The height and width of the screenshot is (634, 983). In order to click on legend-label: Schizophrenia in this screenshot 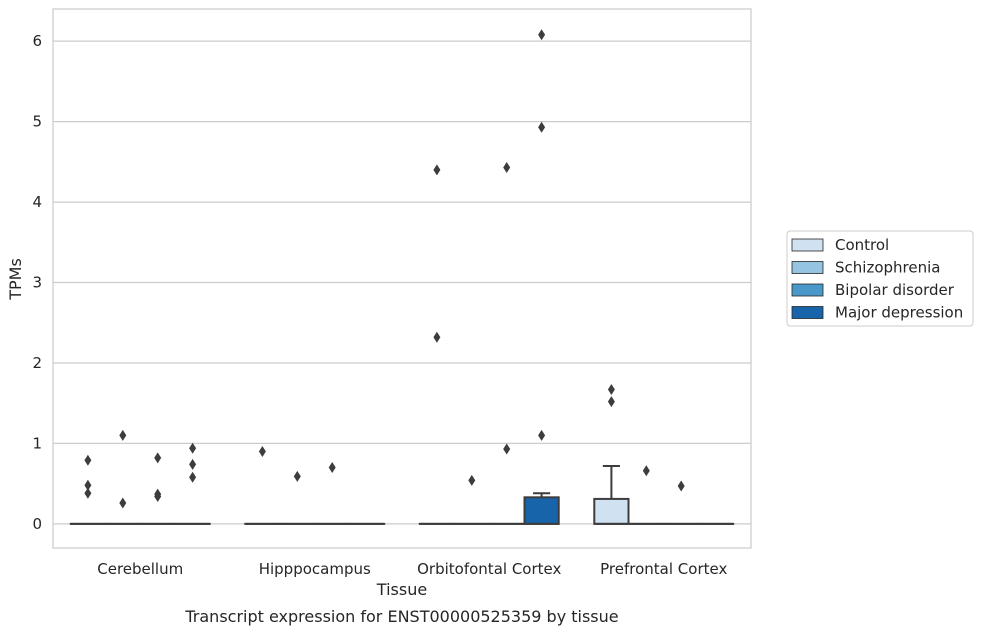, I will do `click(887, 268)`.